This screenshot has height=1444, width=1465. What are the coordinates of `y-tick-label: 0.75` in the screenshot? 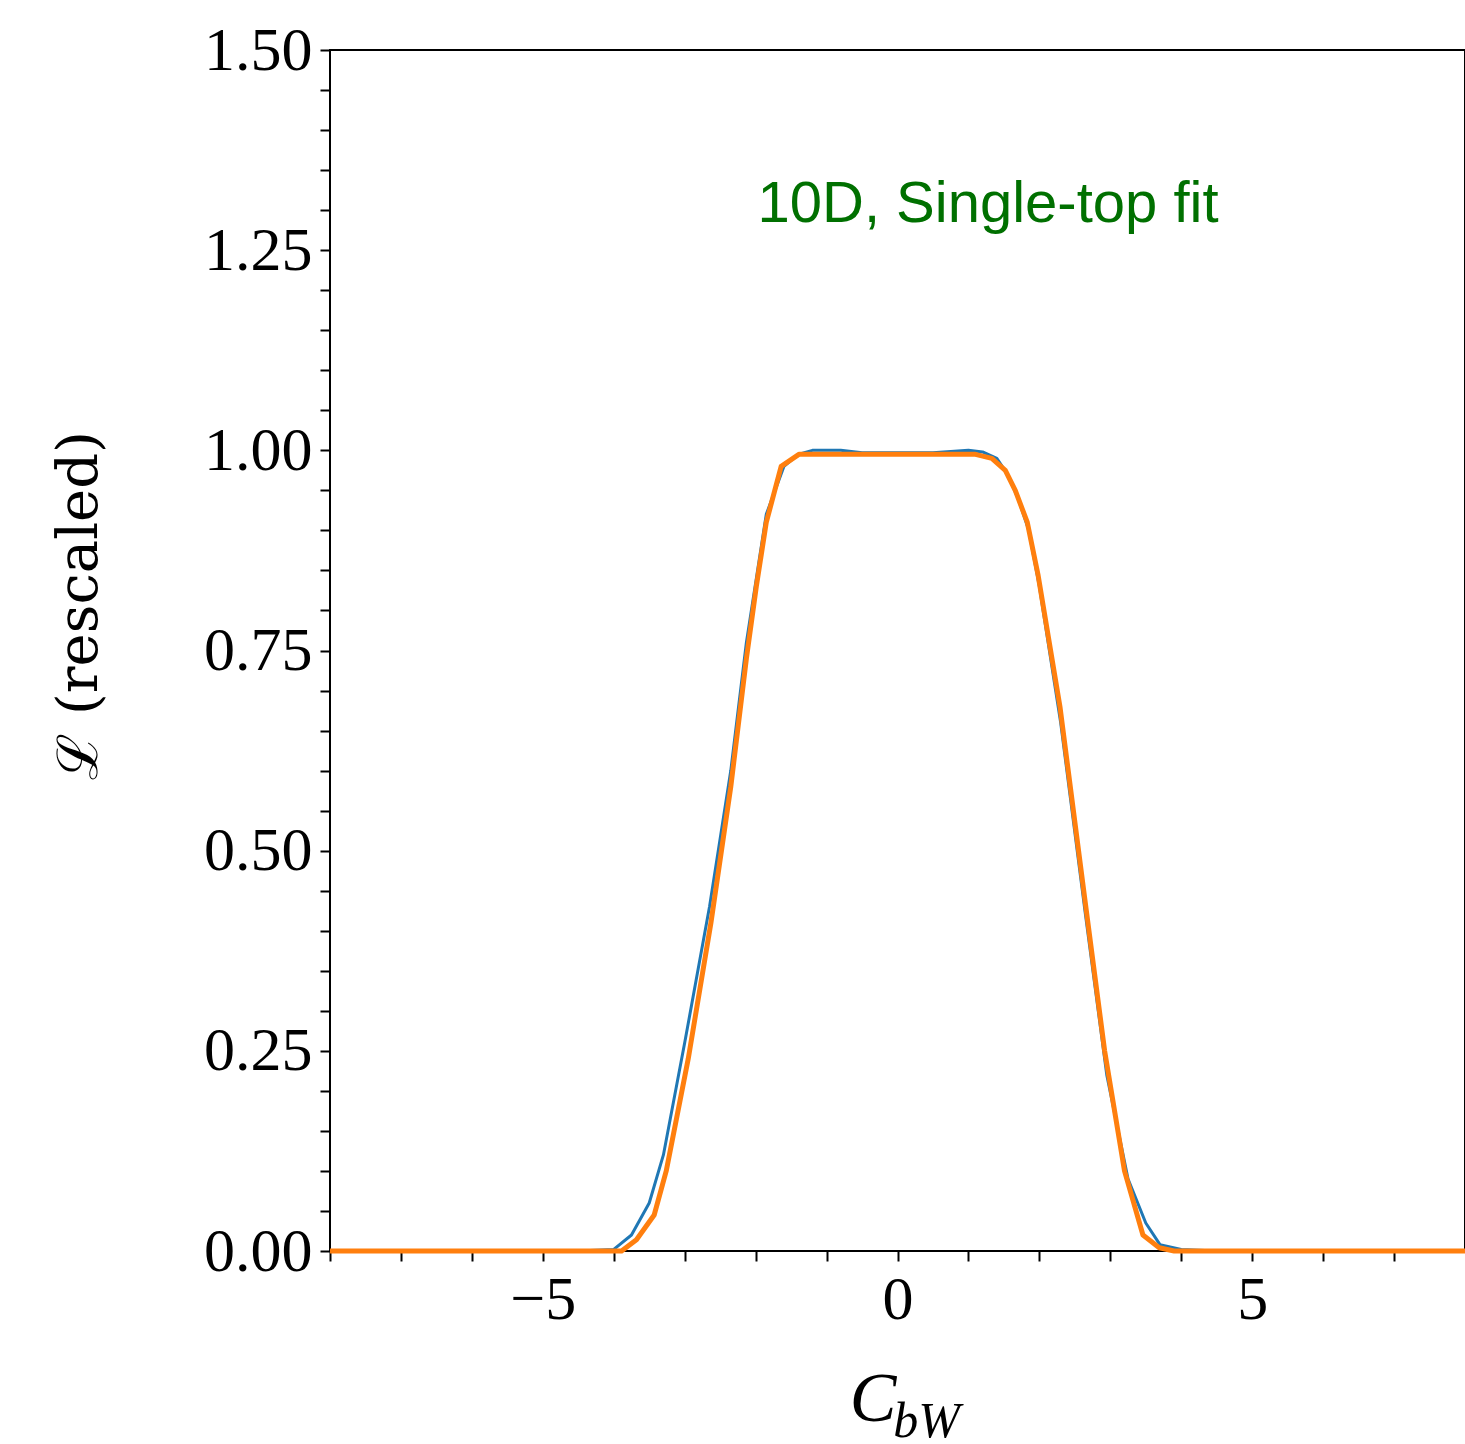 It's located at (258, 649).